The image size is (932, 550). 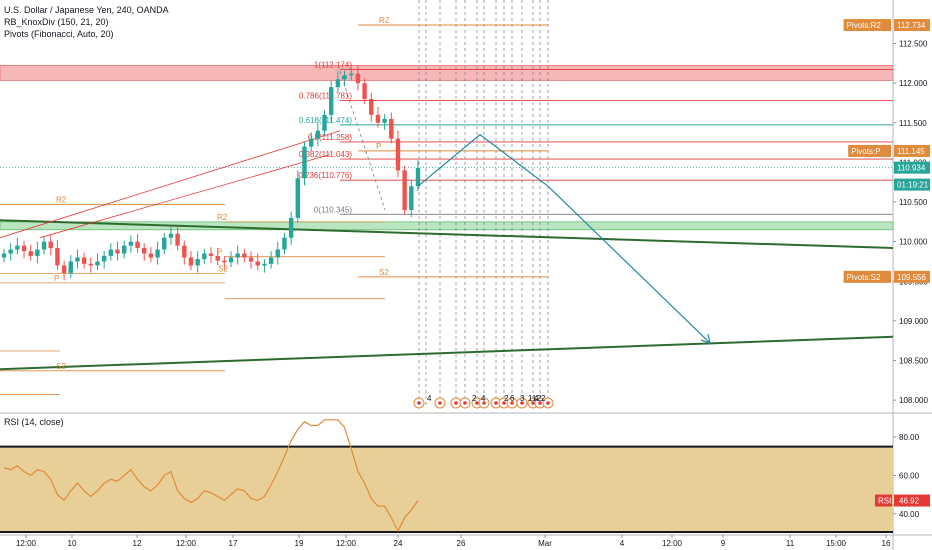 What do you see at coordinates (461, 543) in the screenshot?
I see `time-tick-label: 26` at bounding box center [461, 543].